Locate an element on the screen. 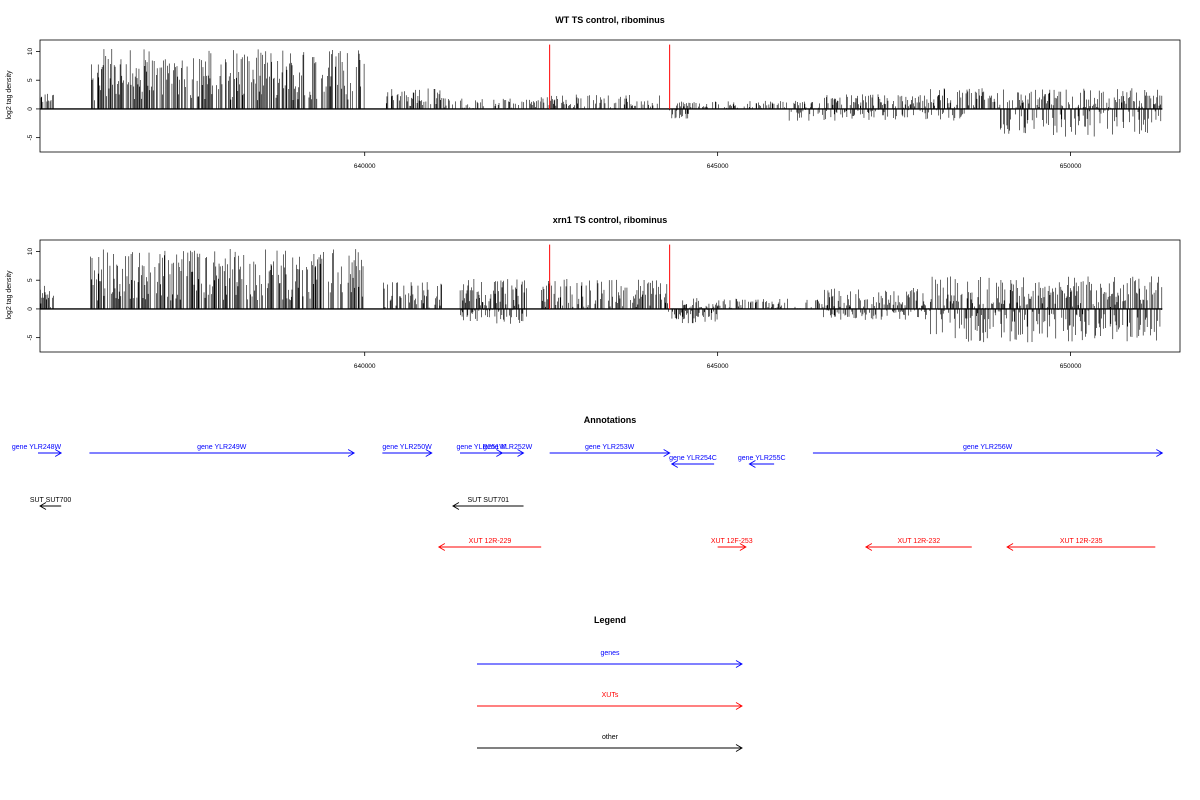 The width and height of the screenshot is (1200, 800). annotation-feature: gene YLR254C is located at coordinates (693, 461).